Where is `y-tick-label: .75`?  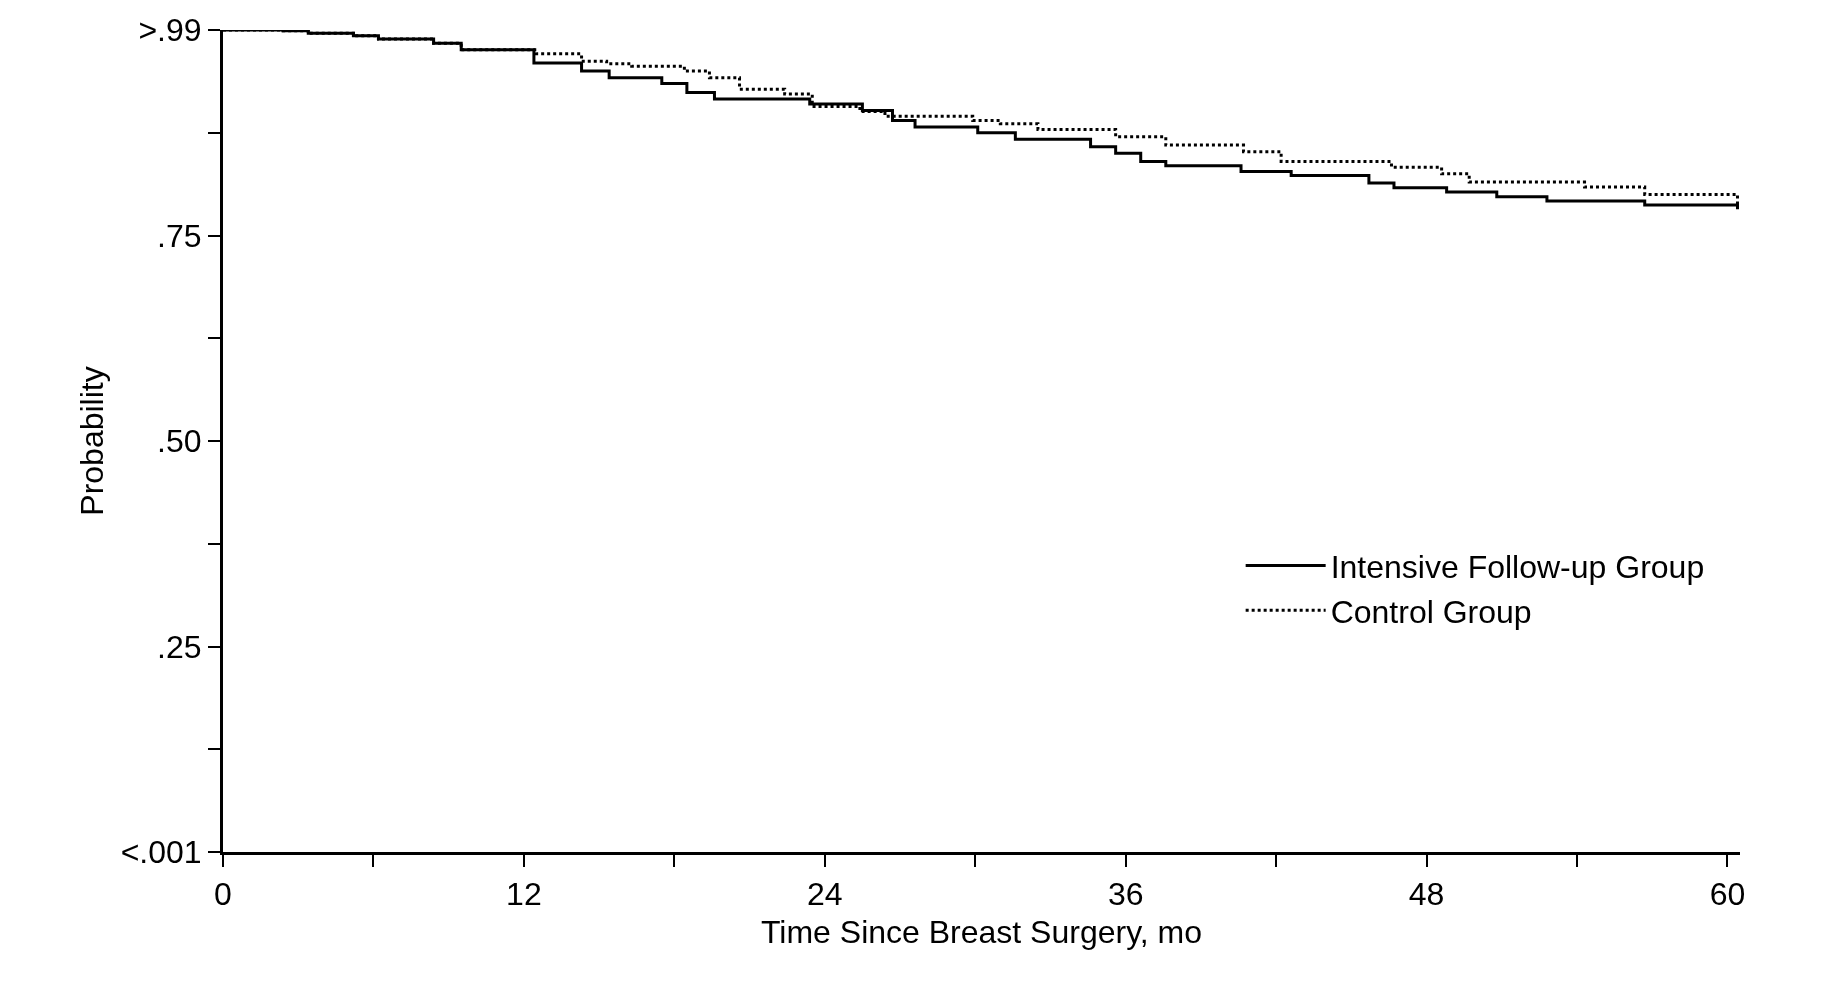
y-tick-label: .75 is located at coordinates (179, 235).